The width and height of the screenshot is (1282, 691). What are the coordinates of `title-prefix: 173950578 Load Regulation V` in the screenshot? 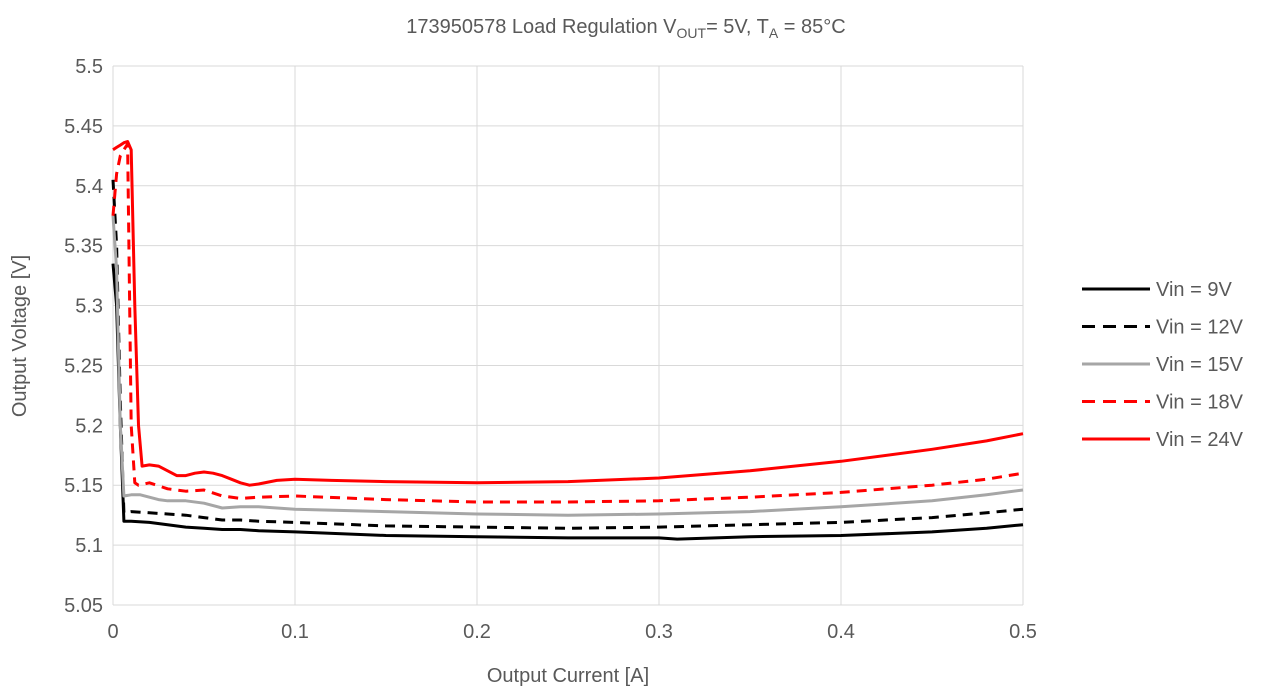 It's located at (541, 27).